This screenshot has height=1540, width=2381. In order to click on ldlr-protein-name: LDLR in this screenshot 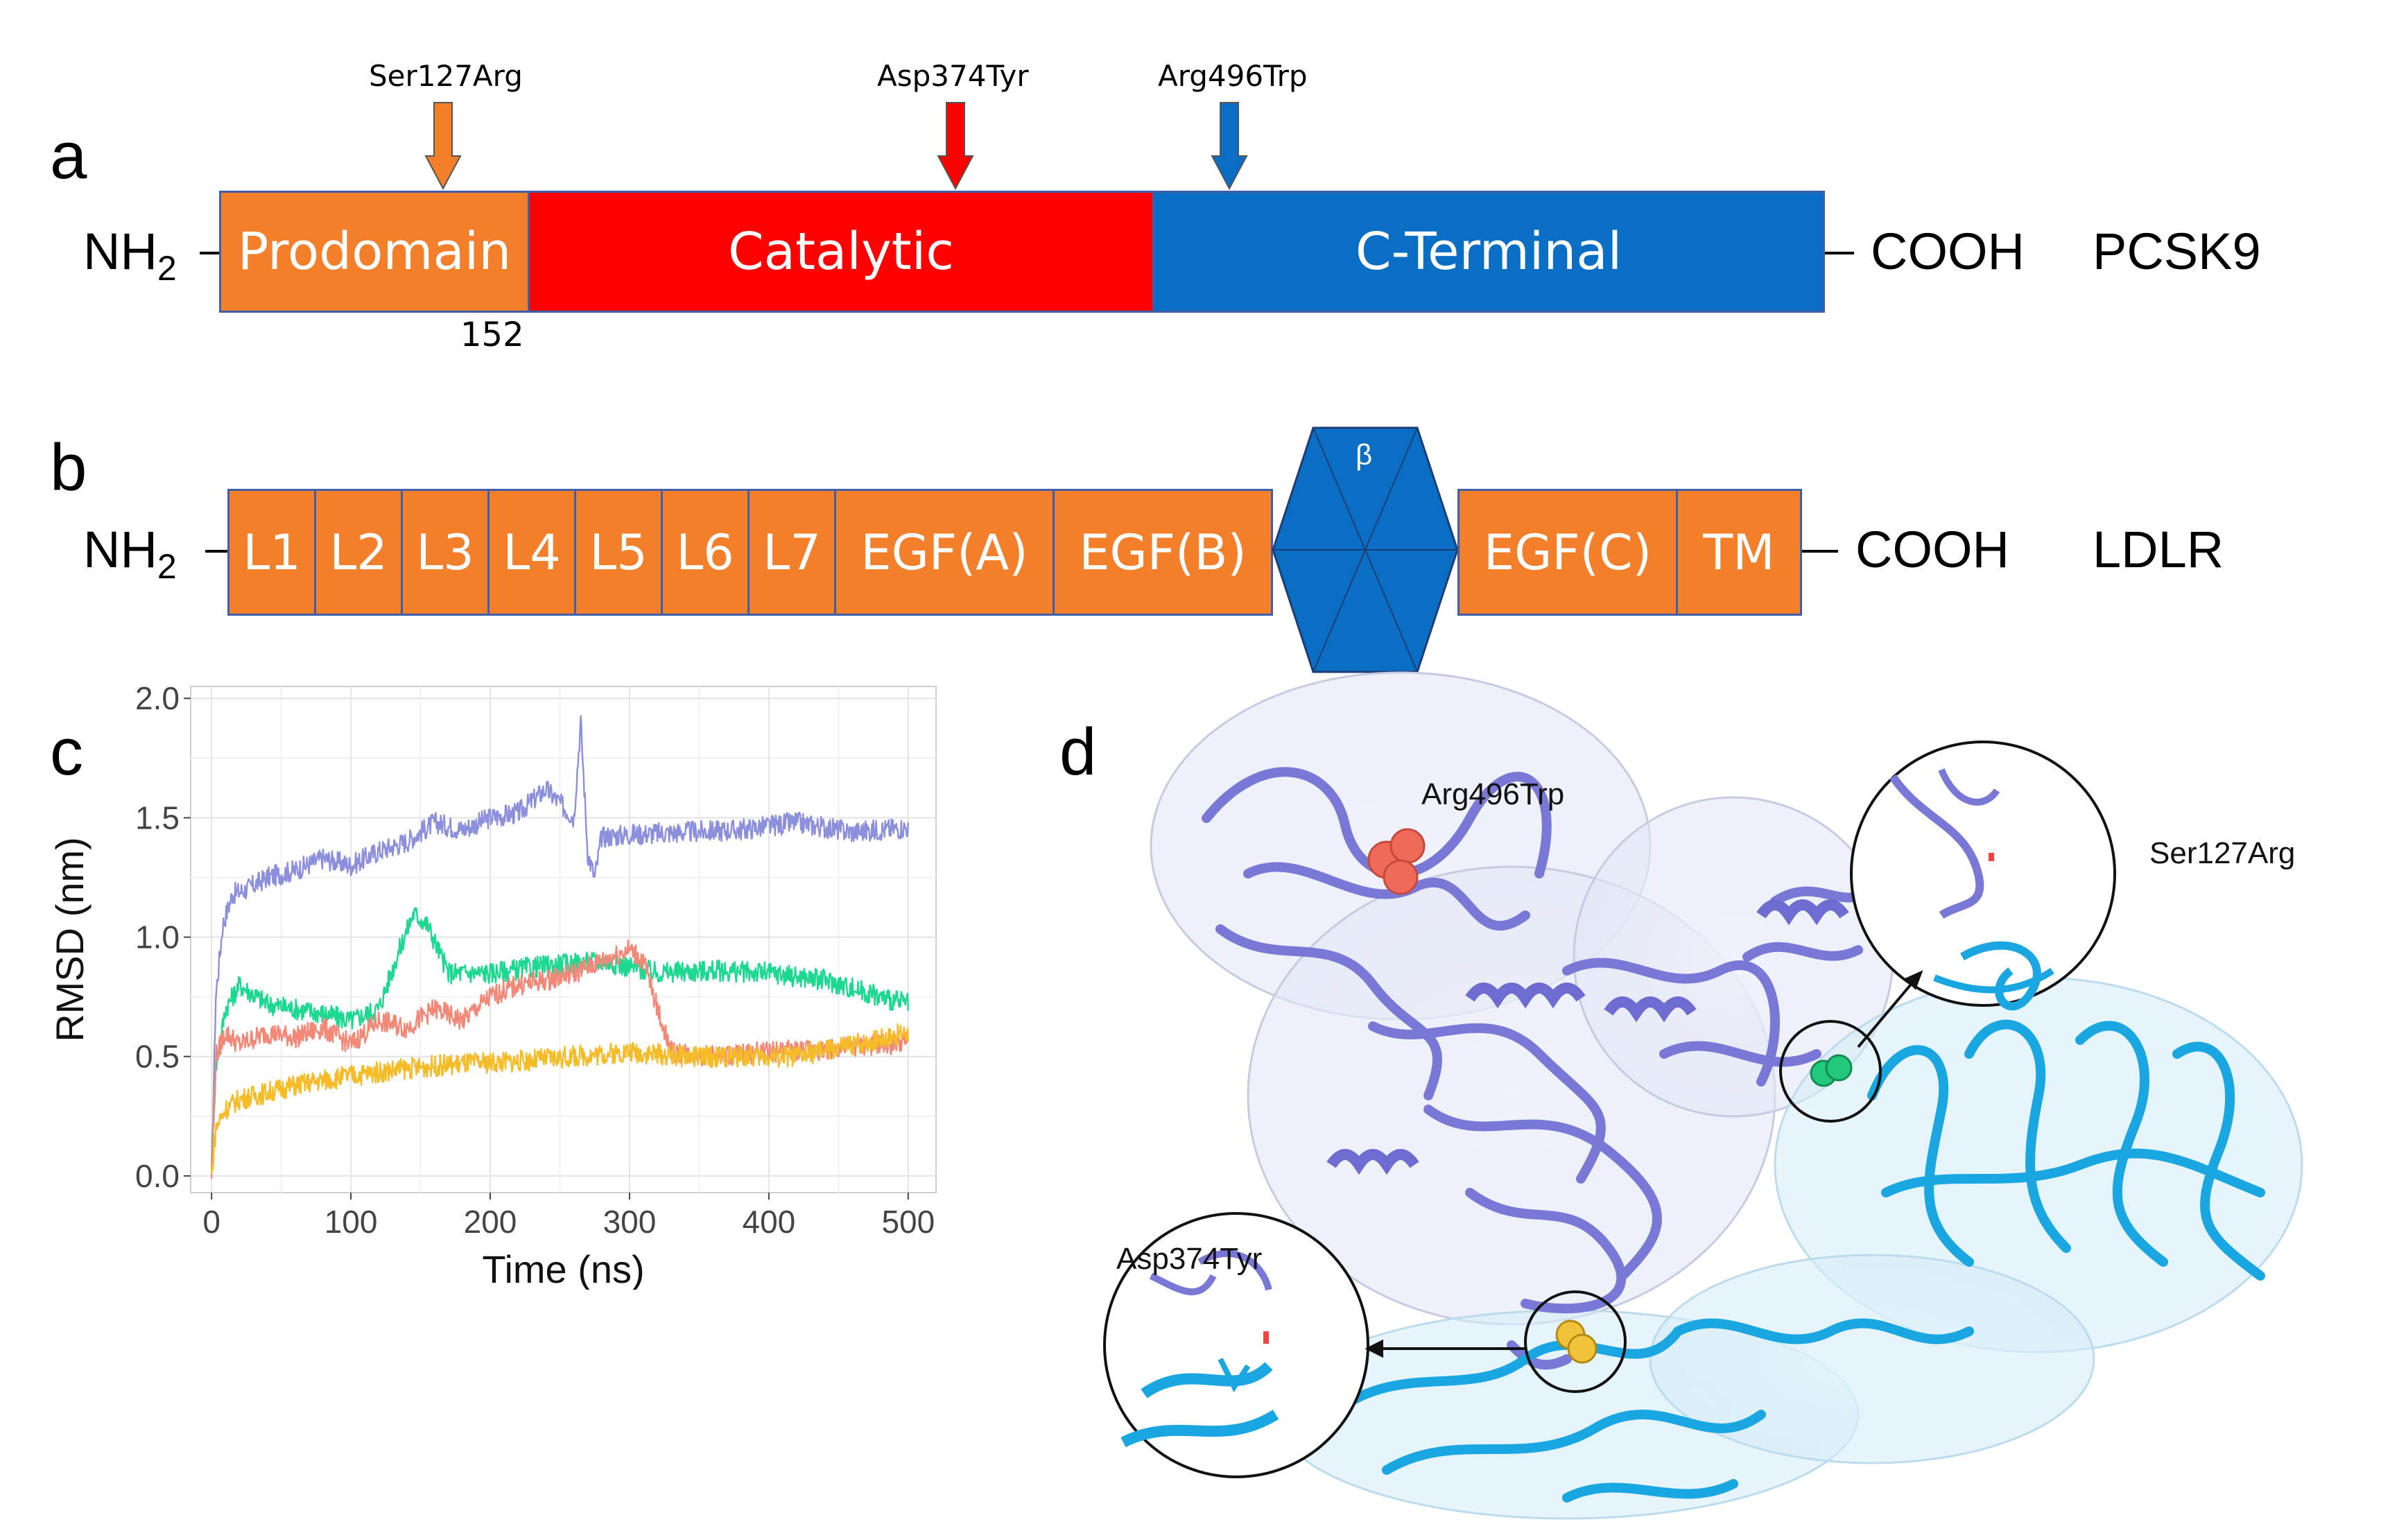, I will do `click(2158, 549)`.